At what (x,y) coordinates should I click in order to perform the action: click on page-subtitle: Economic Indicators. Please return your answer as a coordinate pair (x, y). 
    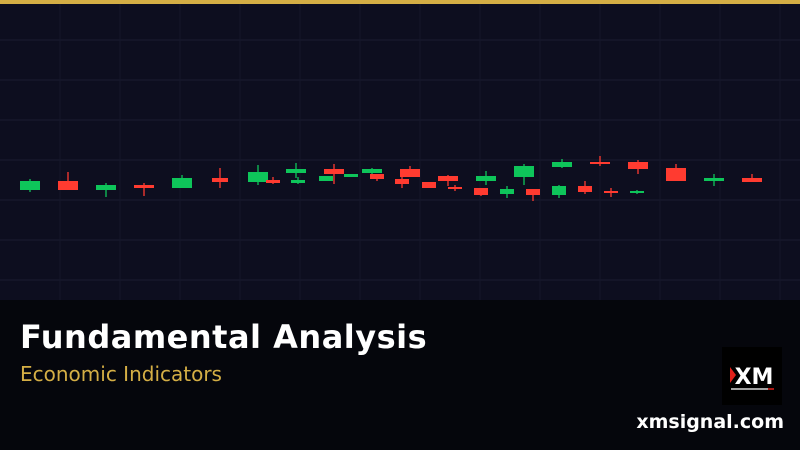
    Looking at the image, I should click on (121, 374).